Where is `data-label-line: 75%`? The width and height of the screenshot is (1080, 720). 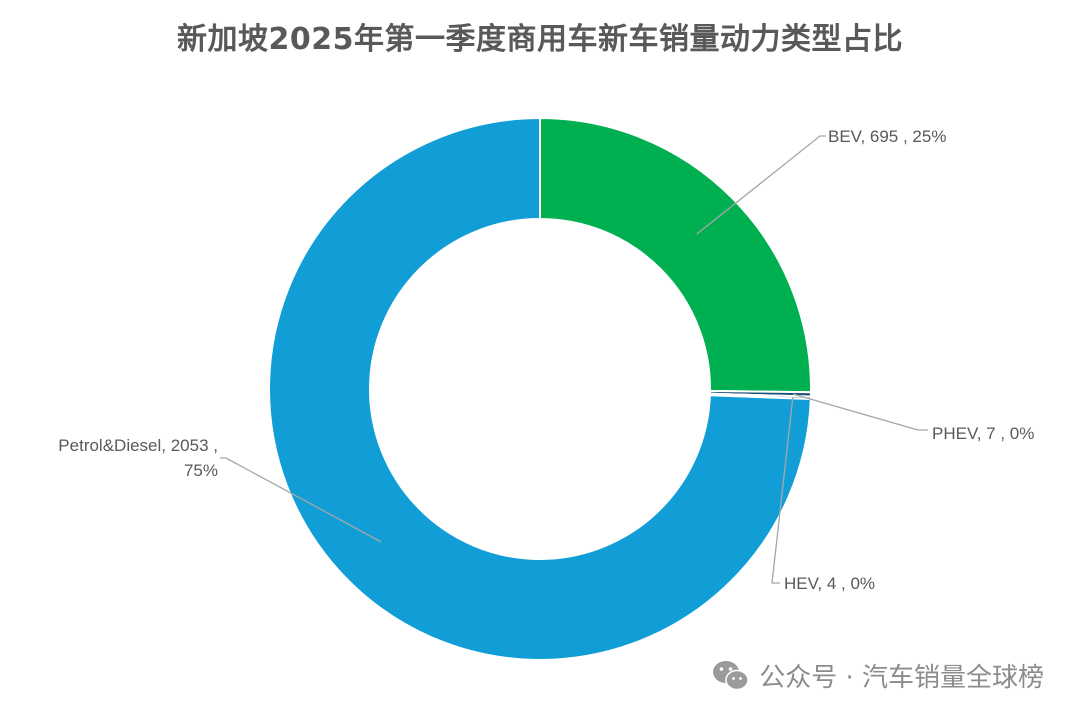 data-label-line: 75% is located at coordinates (201, 470).